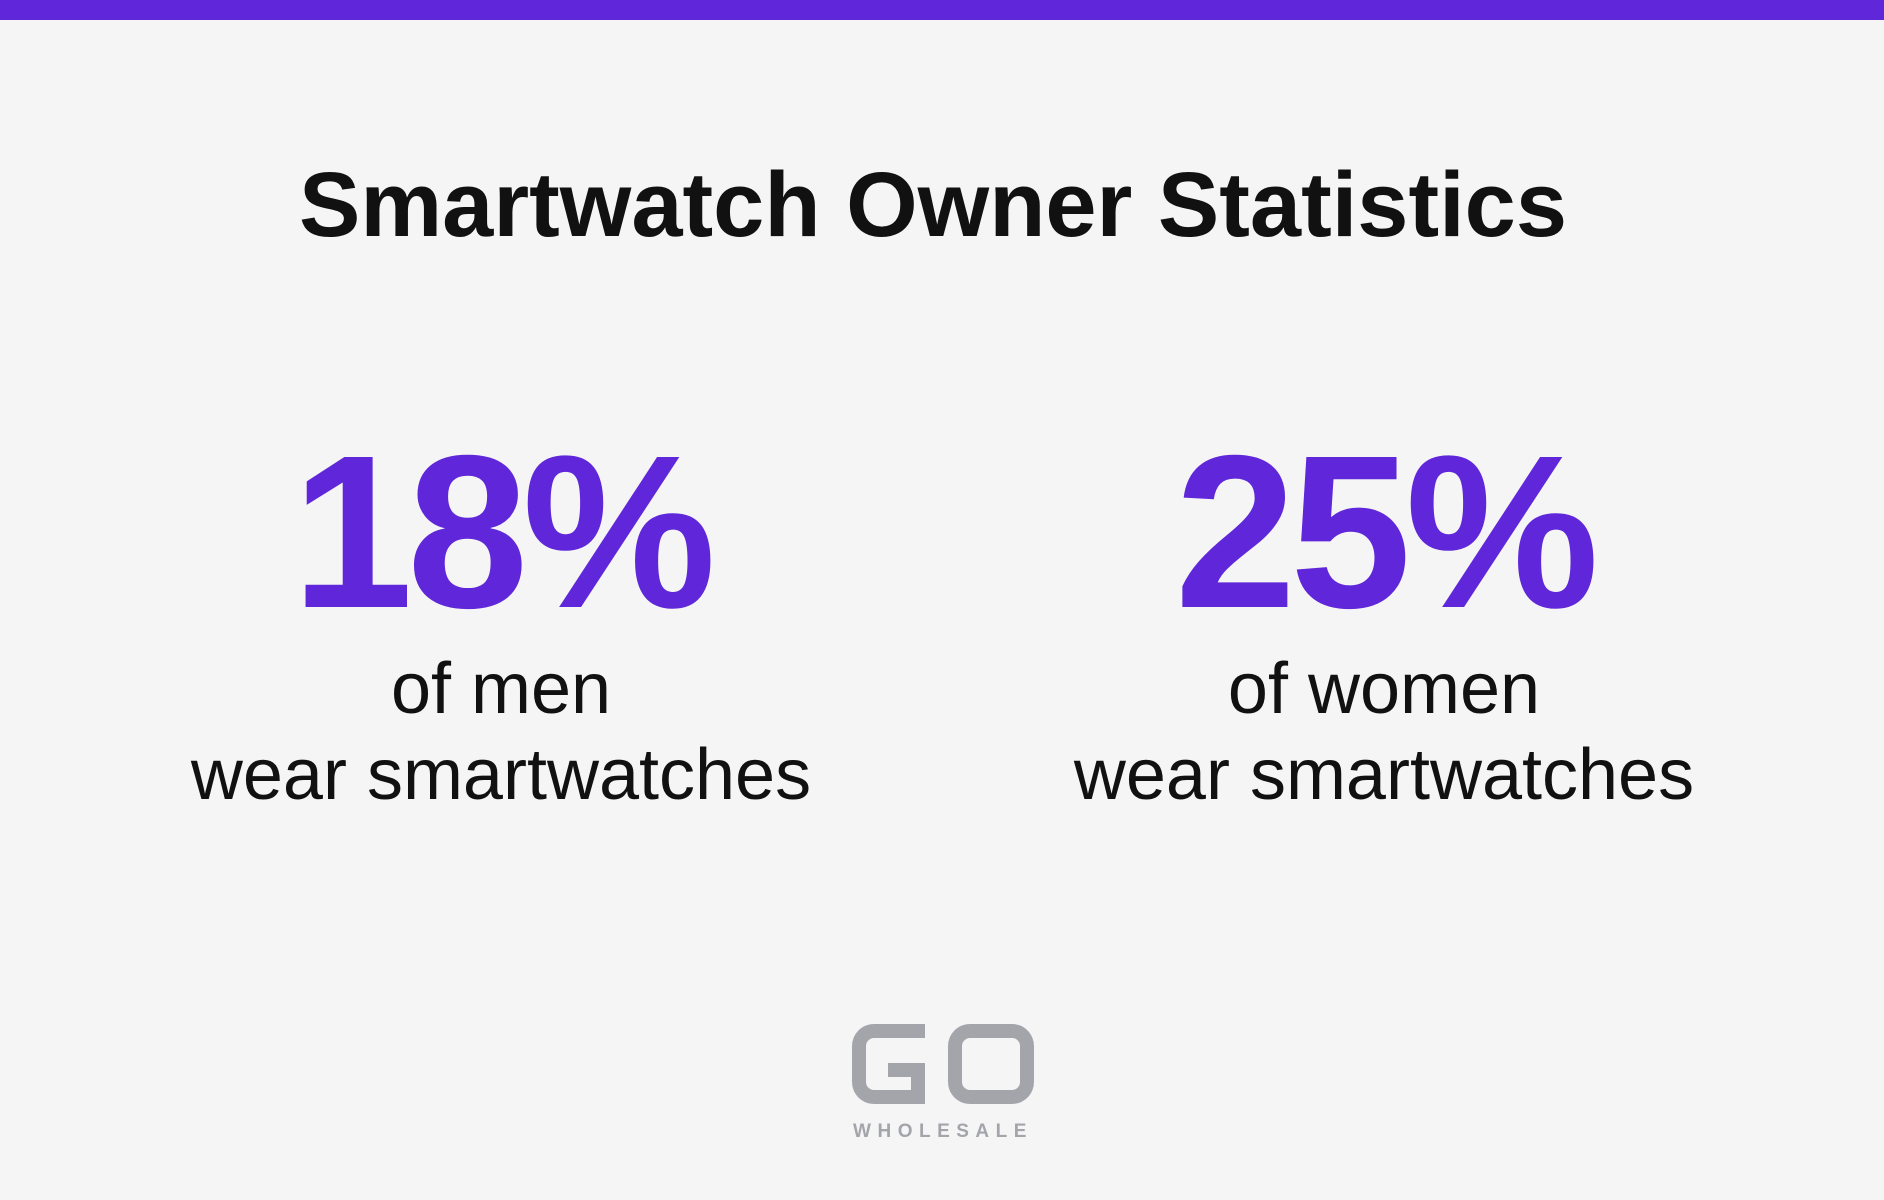 This screenshot has height=1200, width=1884. I want to click on stat-men: 18% of men wear smartwatches, so click(501, 614).